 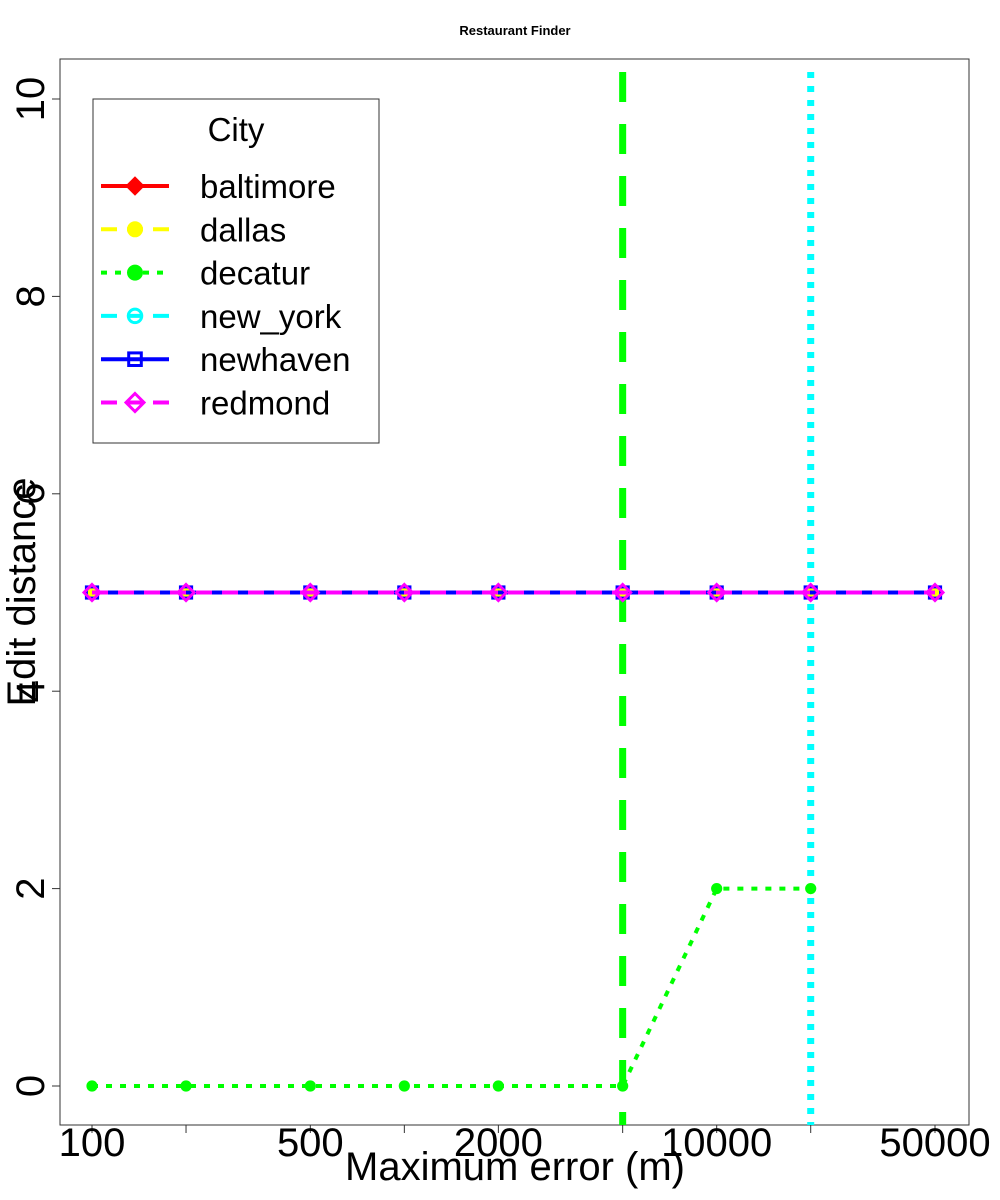 What do you see at coordinates (265, 403) in the screenshot?
I see `legend-label: redmond` at bounding box center [265, 403].